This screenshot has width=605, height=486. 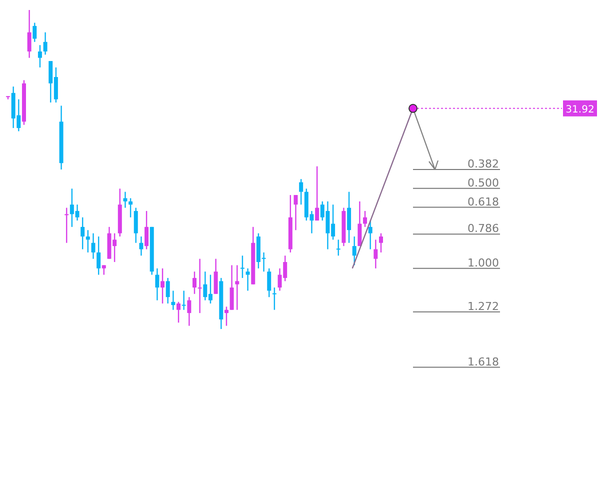 I want to click on text: 0.382, so click(x=483, y=164).